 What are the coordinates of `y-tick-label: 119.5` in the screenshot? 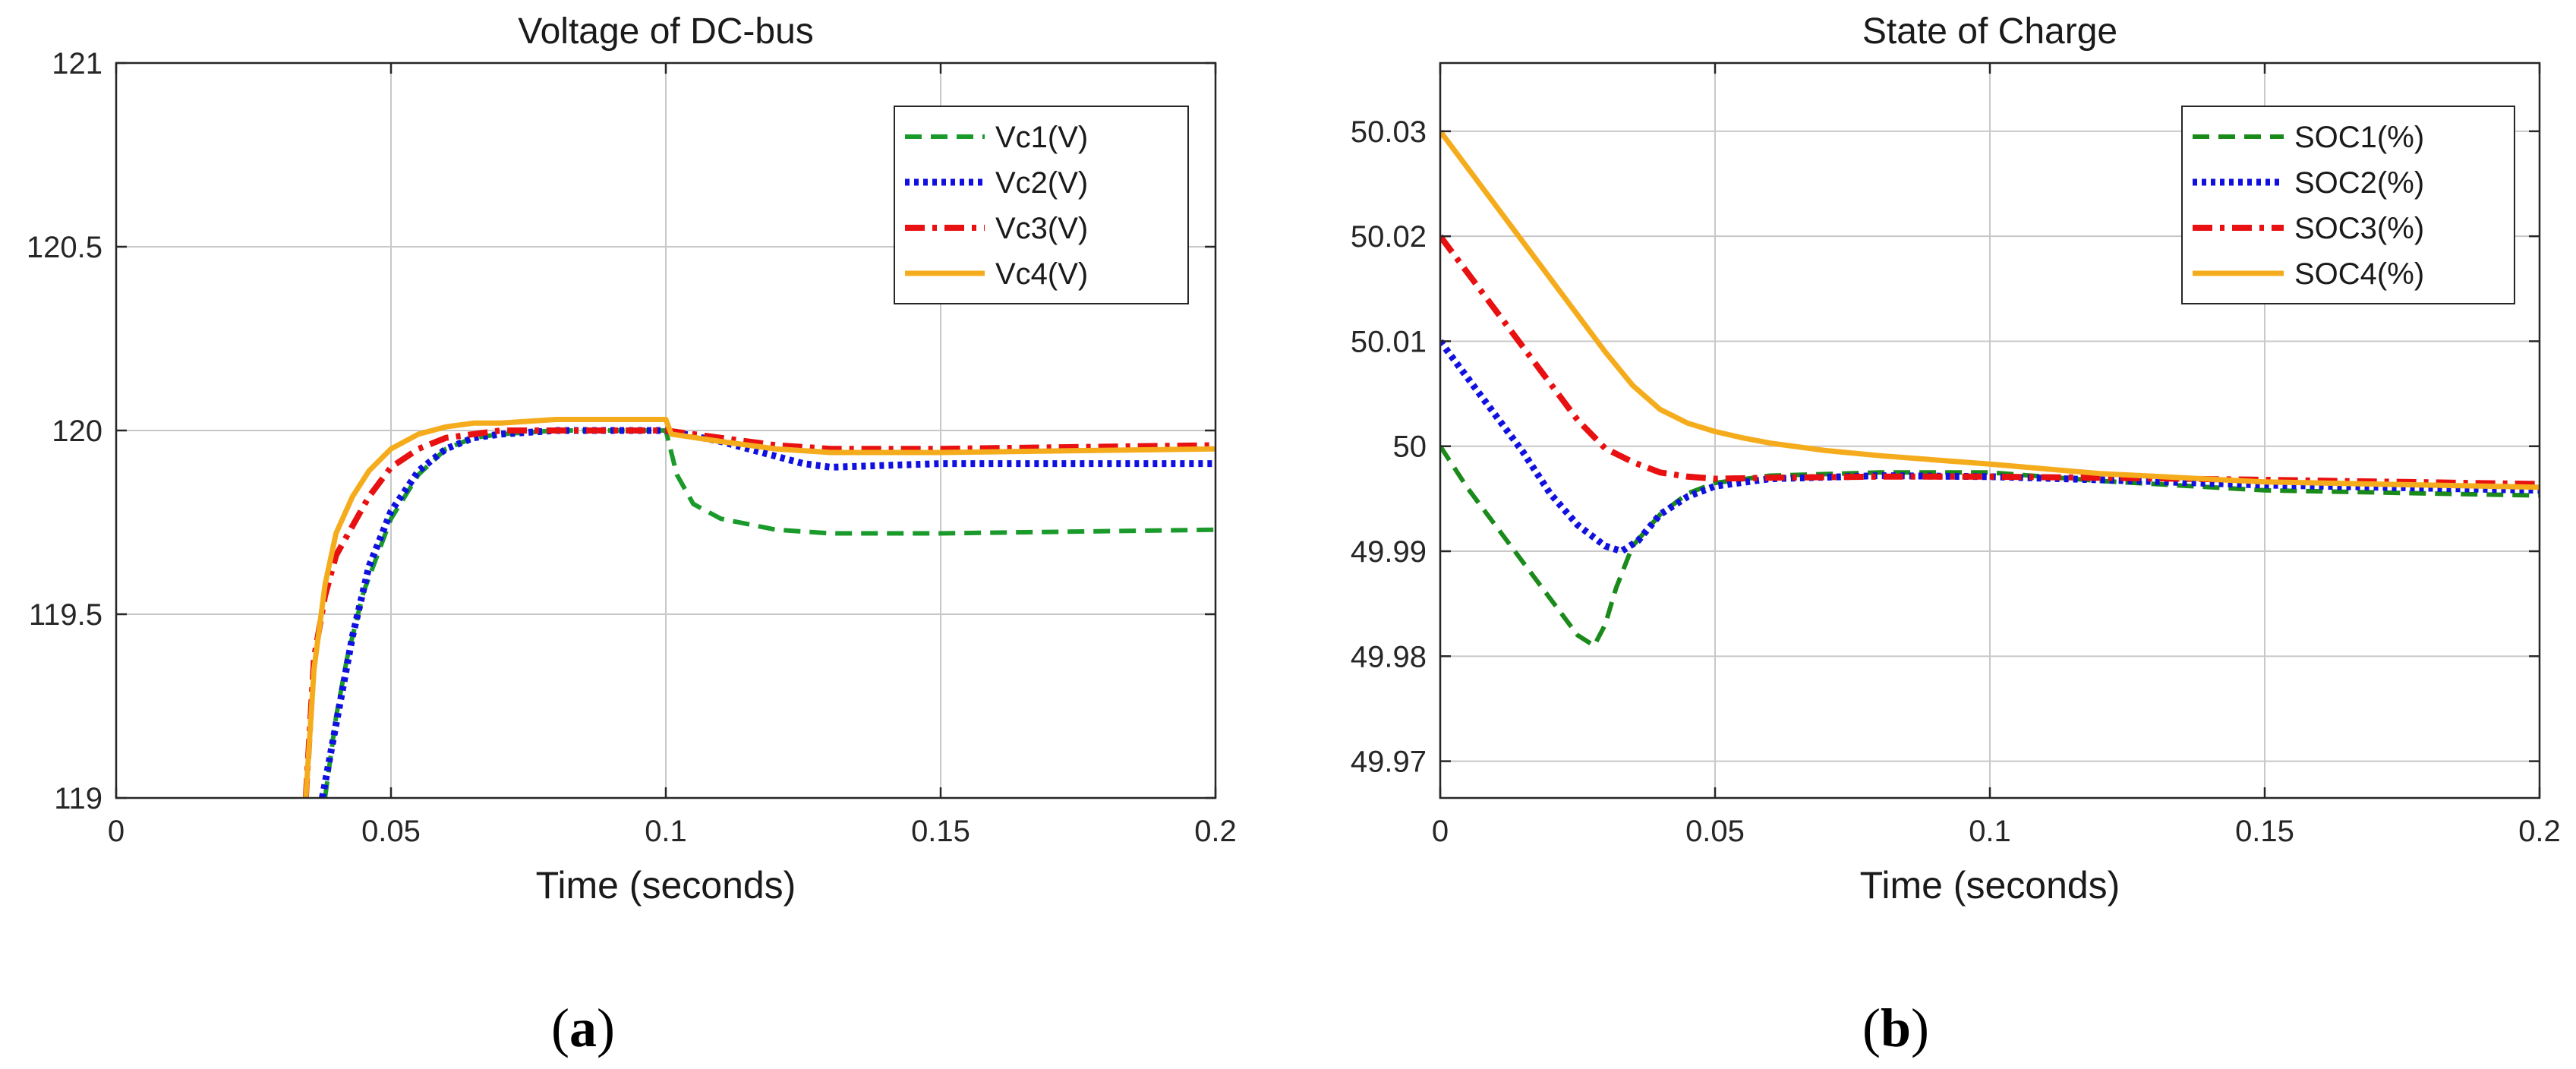 It's located at (65, 615).